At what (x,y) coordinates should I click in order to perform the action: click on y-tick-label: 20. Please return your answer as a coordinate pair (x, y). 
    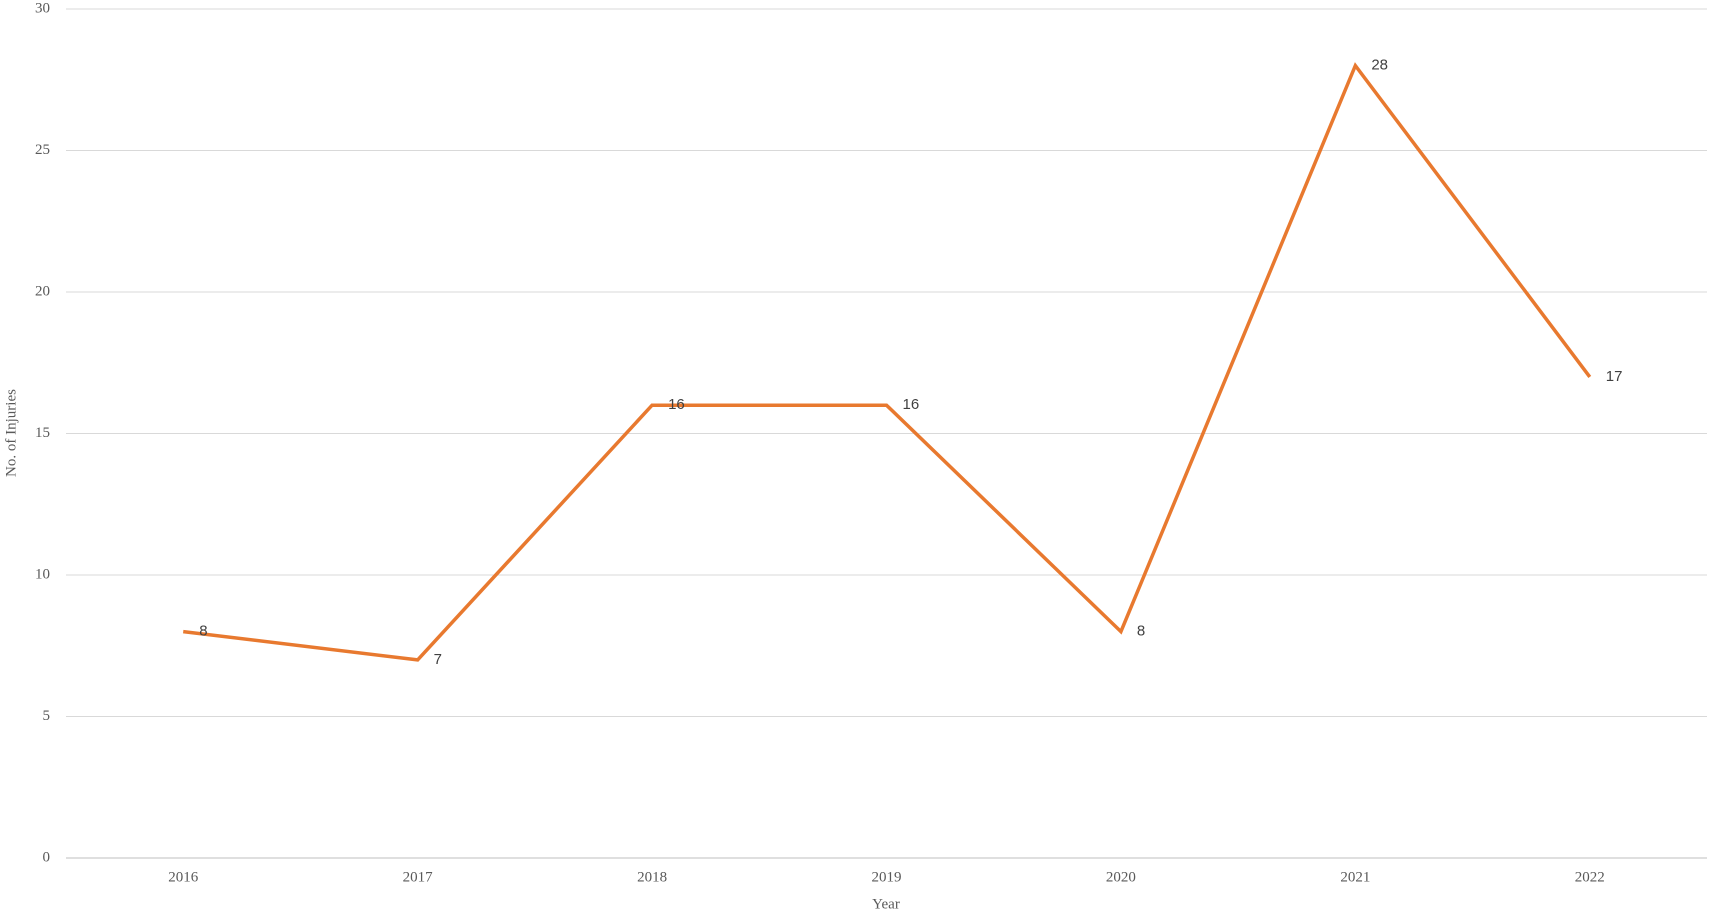
    Looking at the image, I should click on (42, 291).